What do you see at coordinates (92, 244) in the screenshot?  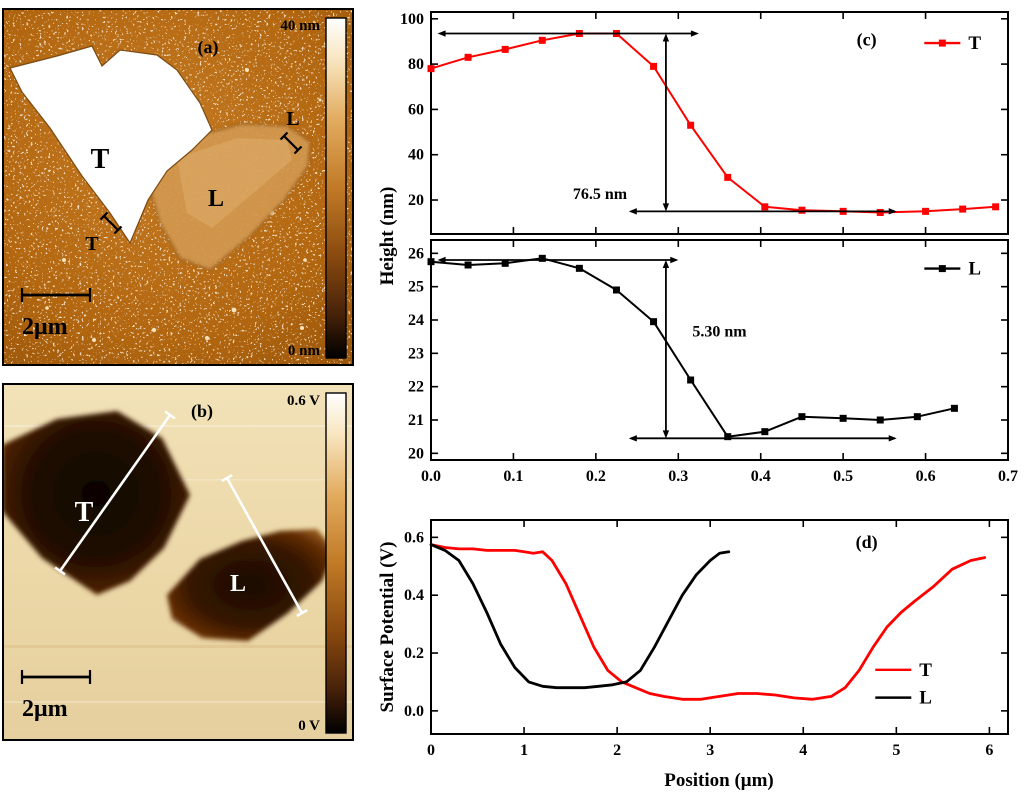 I see `section-T-label: T` at bounding box center [92, 244].